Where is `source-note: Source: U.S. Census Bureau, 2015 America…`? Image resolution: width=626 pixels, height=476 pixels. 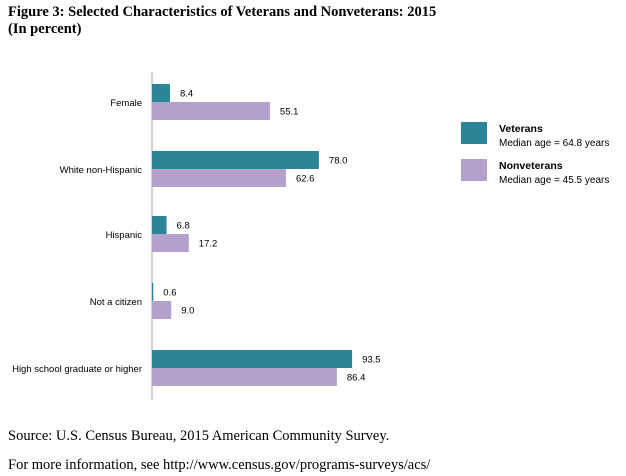
source-note: Source: U.S. Census Bureau, 2015 America… is located at coordinates (199, 436).